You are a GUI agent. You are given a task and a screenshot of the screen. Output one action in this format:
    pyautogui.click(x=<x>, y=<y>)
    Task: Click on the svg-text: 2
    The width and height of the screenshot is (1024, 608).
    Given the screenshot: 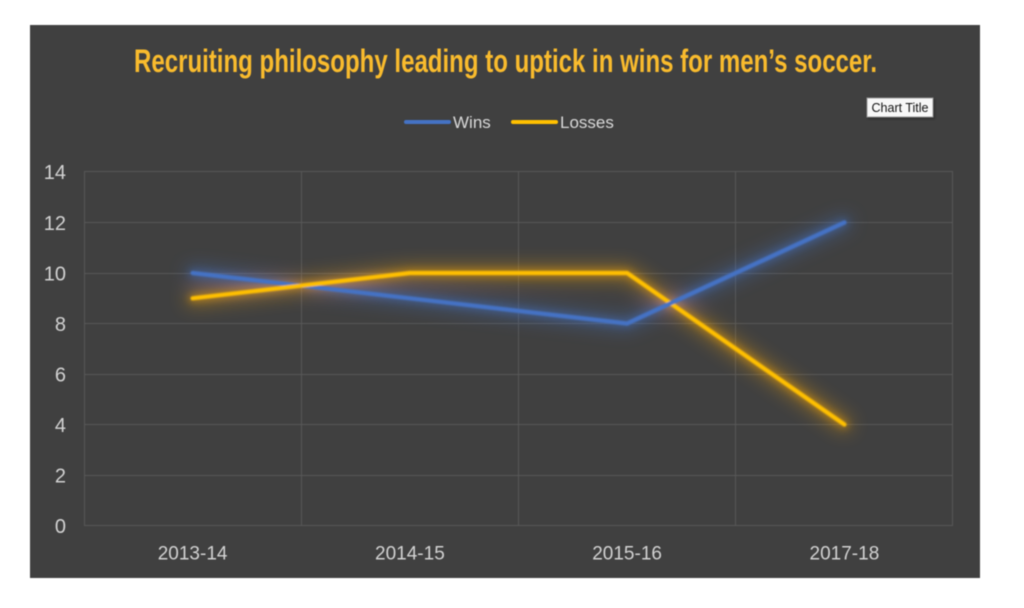 What is the action you would take?
    pyautogui.click(x=60, y=476)
    